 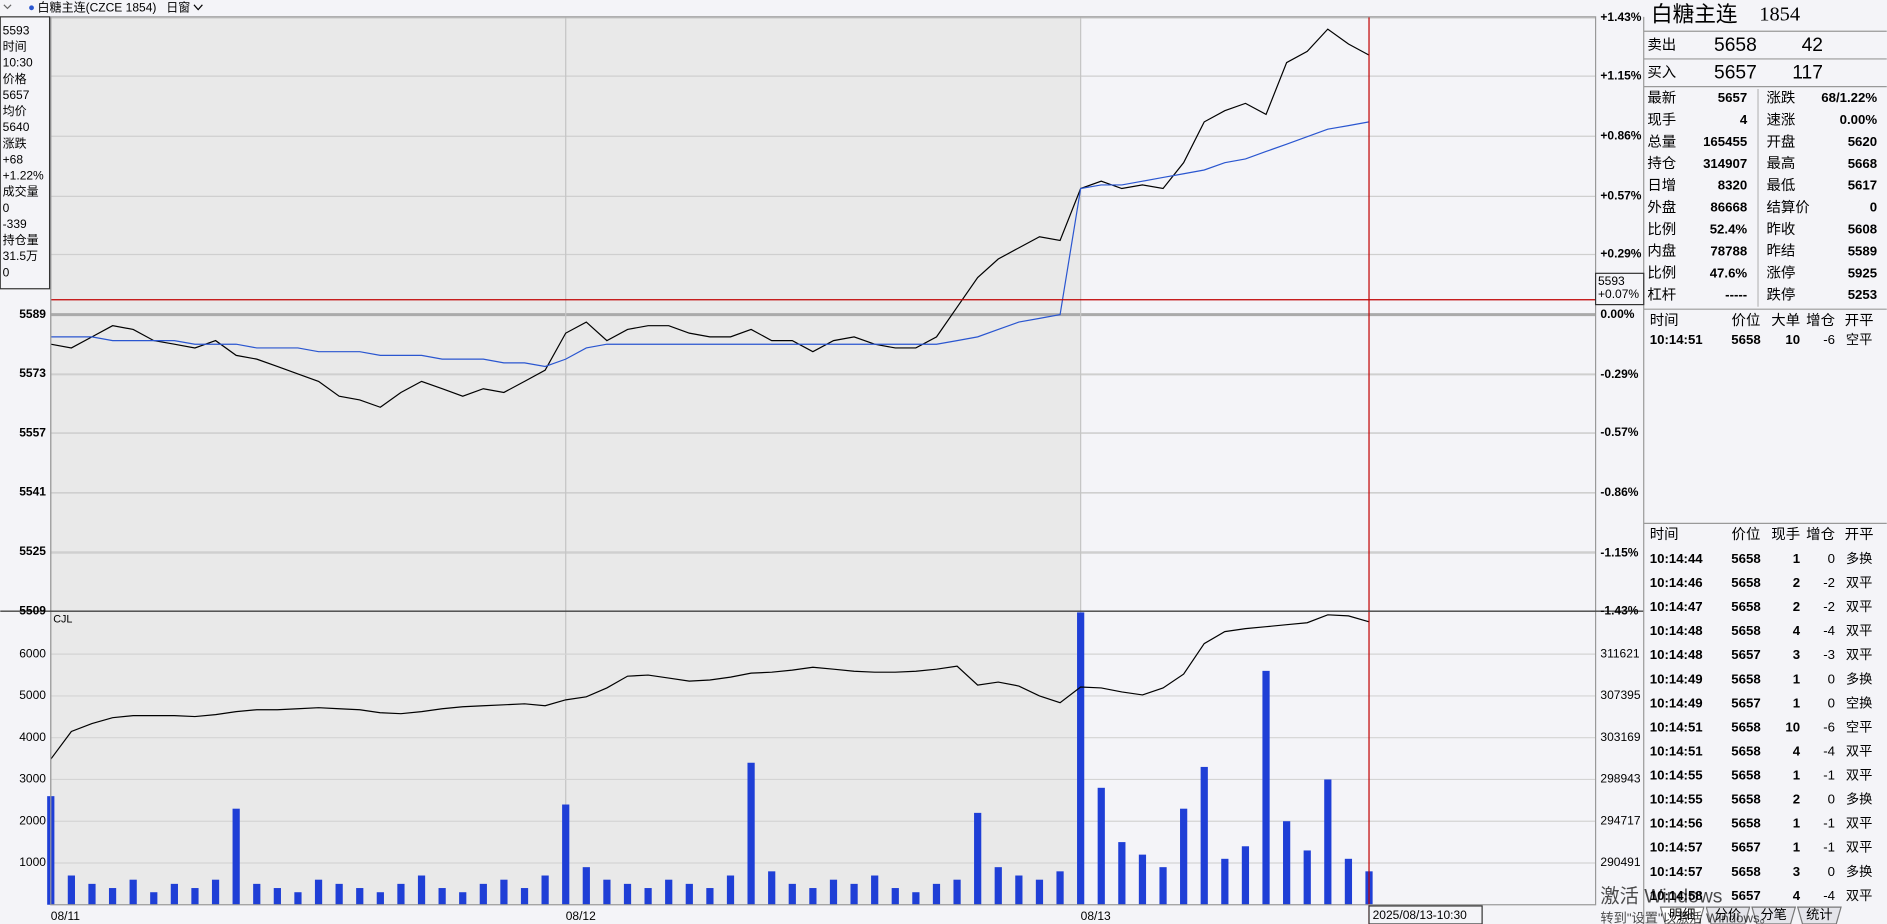 What do you see at coordinates (7, 7) in the screenshot?
I see `menu-chevron` at bounding box center [7, 7].